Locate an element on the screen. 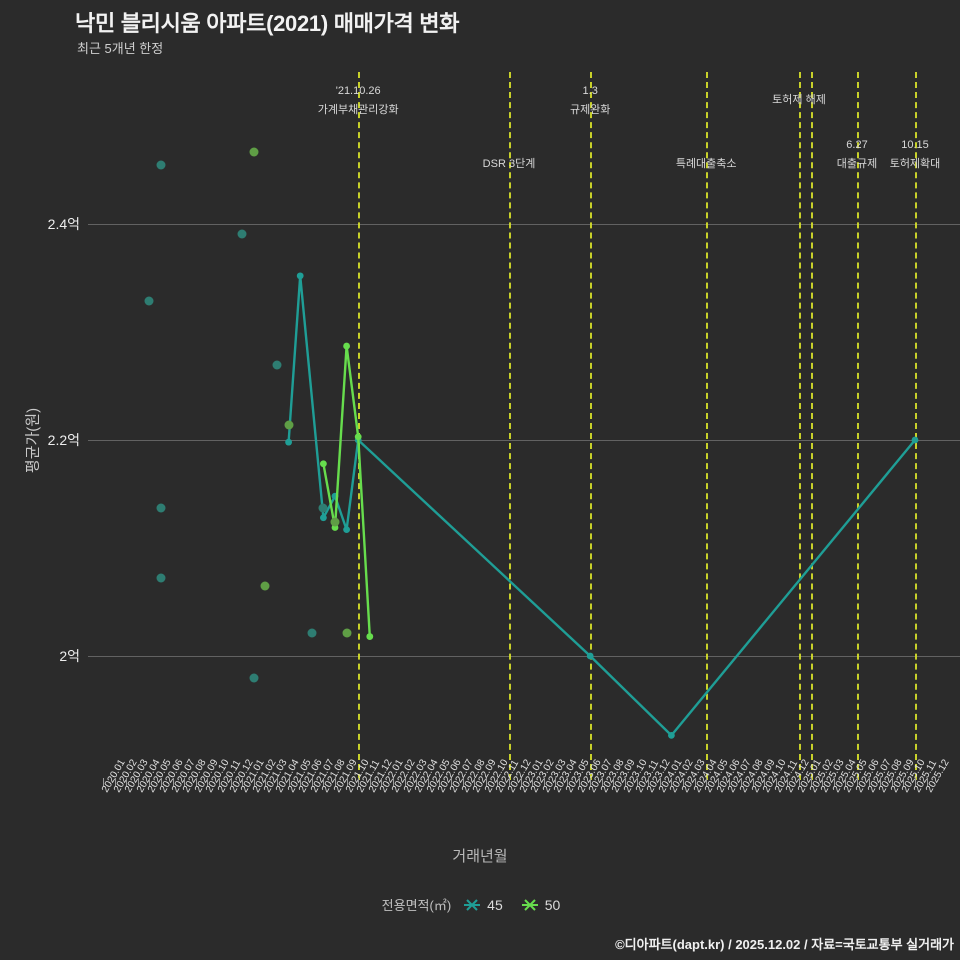 This screenshot has width=960, height=960. legend-item-50: 50 is located at coordinates (541, 905).